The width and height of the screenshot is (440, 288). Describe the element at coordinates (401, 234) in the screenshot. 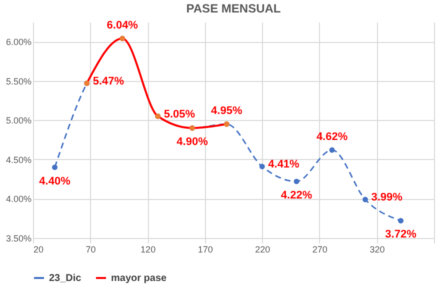

I see `data-label: 3.72%` at that location.